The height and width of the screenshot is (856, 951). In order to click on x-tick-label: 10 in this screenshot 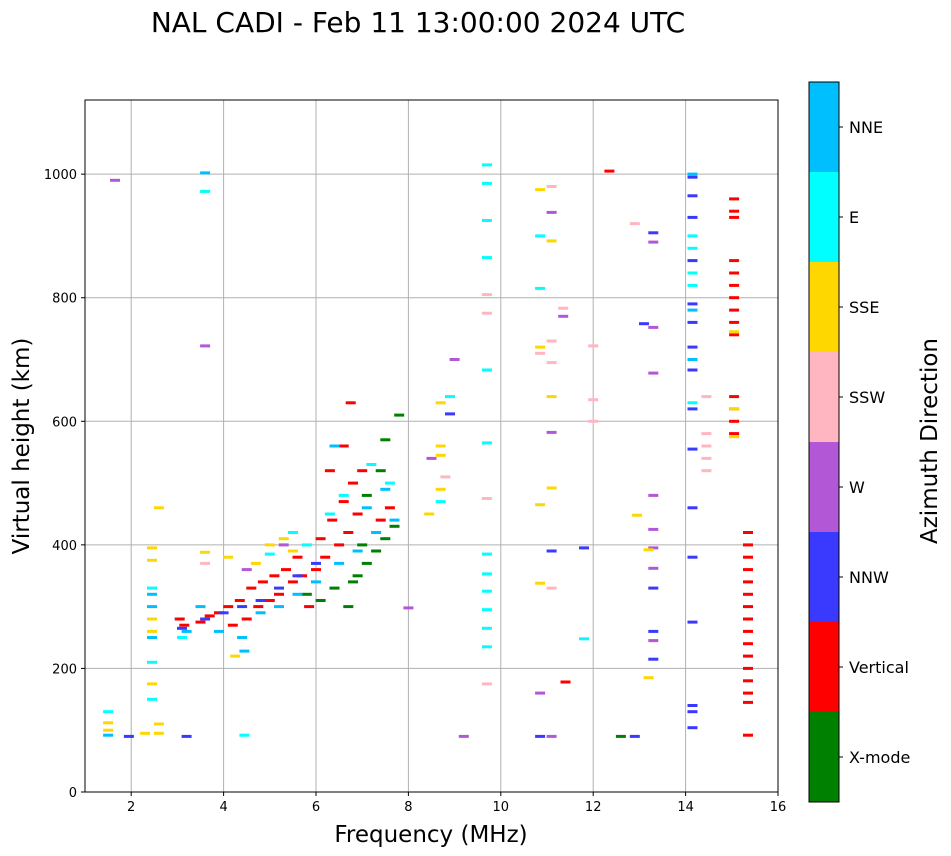, I will do `click(501, 807)`.